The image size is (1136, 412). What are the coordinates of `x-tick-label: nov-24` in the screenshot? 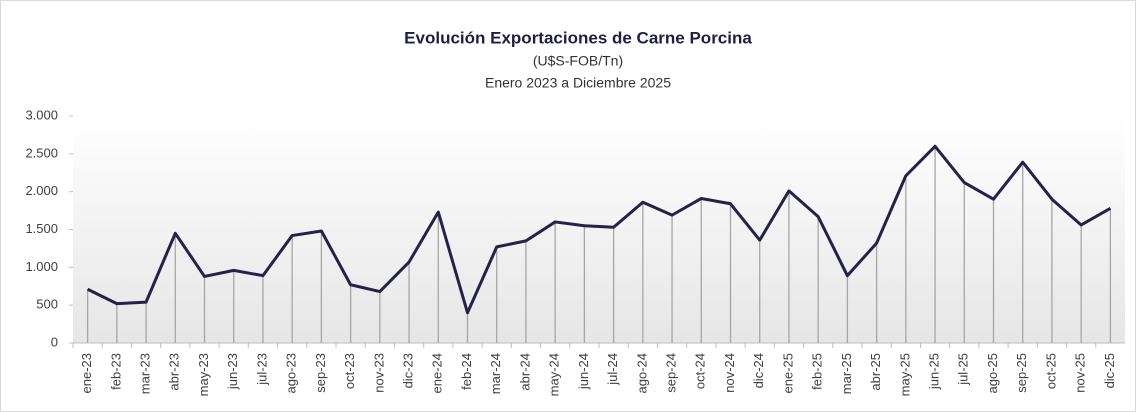 It's located at (729, 373).